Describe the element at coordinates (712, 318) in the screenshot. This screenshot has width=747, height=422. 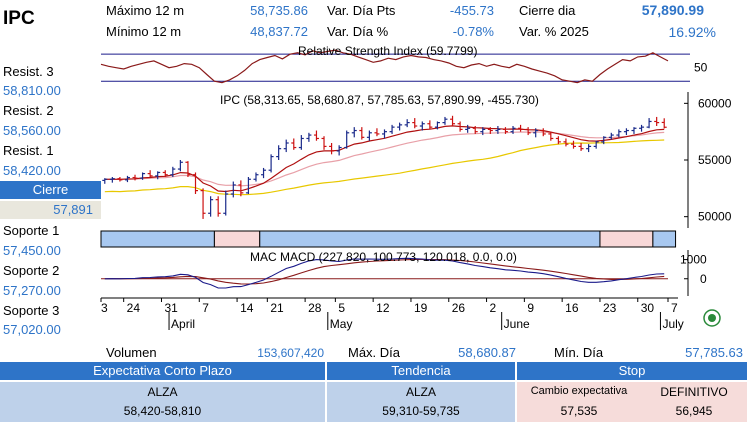
I see `logo-icon` at that location.